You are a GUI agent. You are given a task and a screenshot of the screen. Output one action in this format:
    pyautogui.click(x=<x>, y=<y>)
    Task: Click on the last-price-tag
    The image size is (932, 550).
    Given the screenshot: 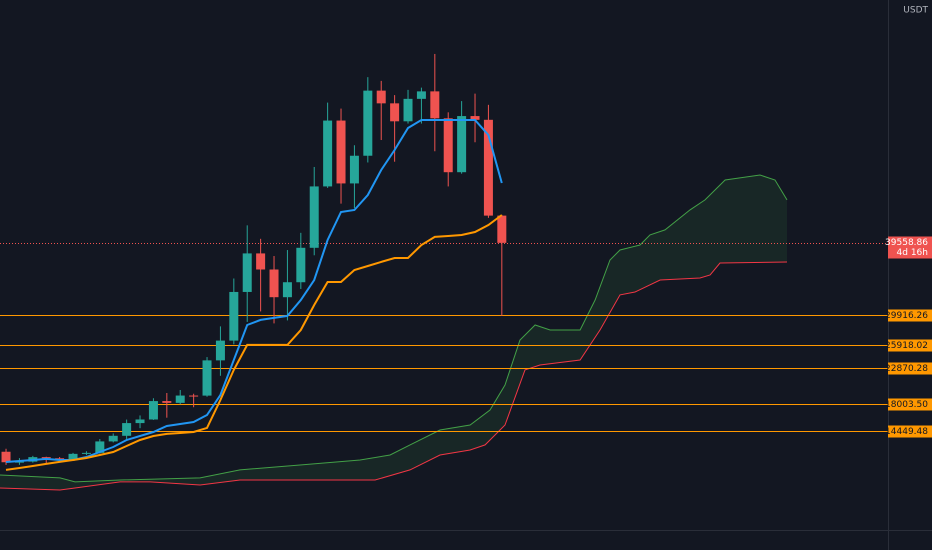 What is the action you would take?
    pyautogui.click(x=910, y=247)
    